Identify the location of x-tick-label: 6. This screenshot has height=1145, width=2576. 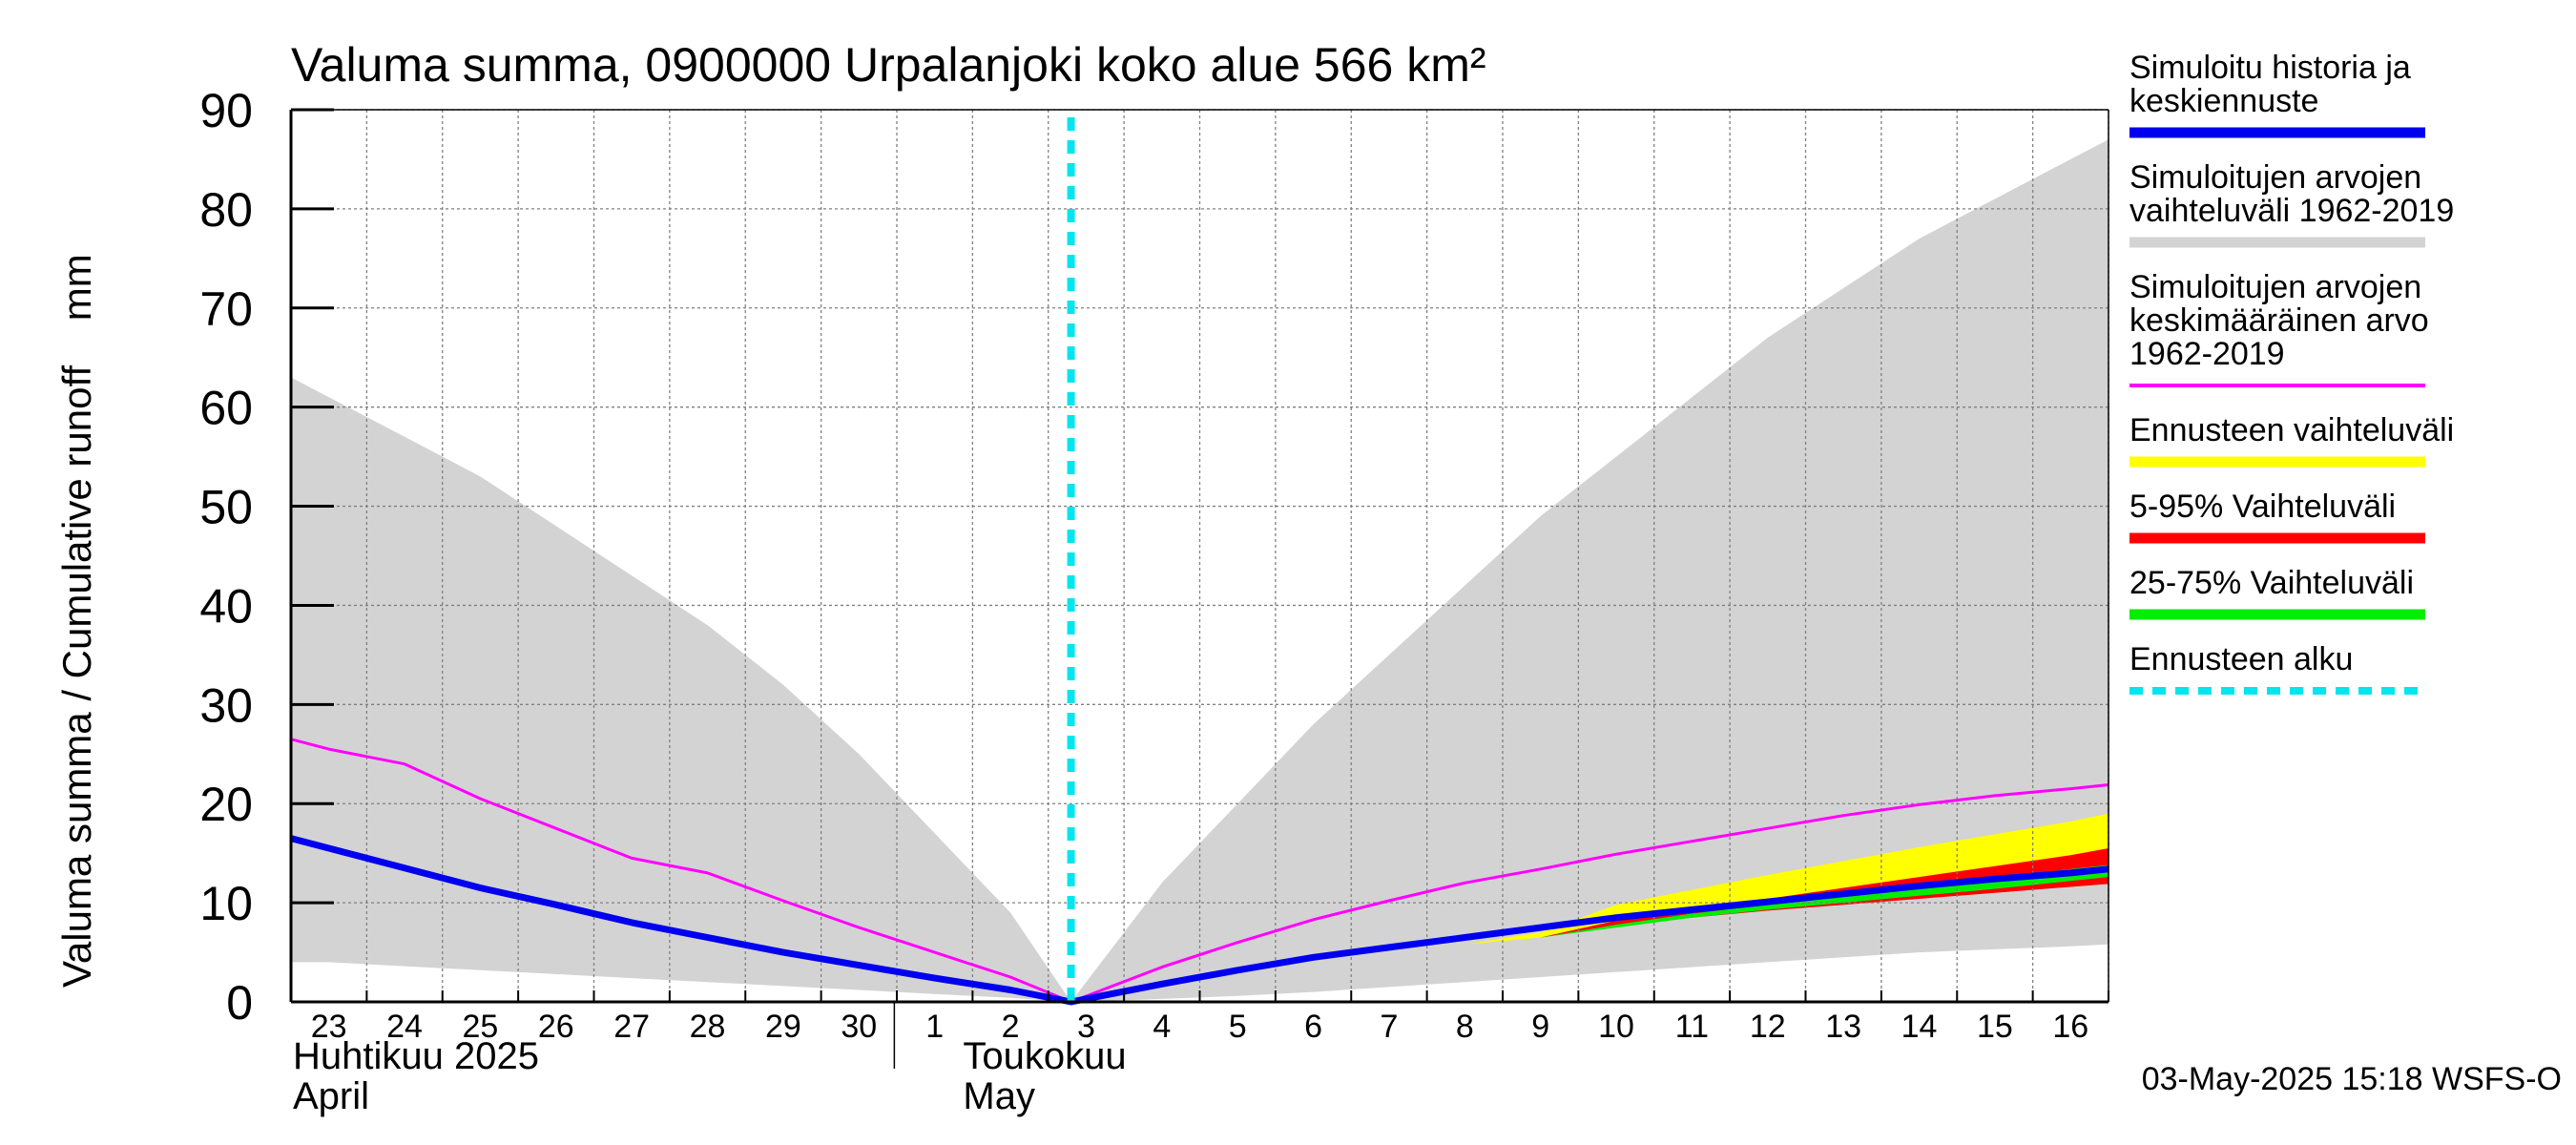
(1313, 1027).